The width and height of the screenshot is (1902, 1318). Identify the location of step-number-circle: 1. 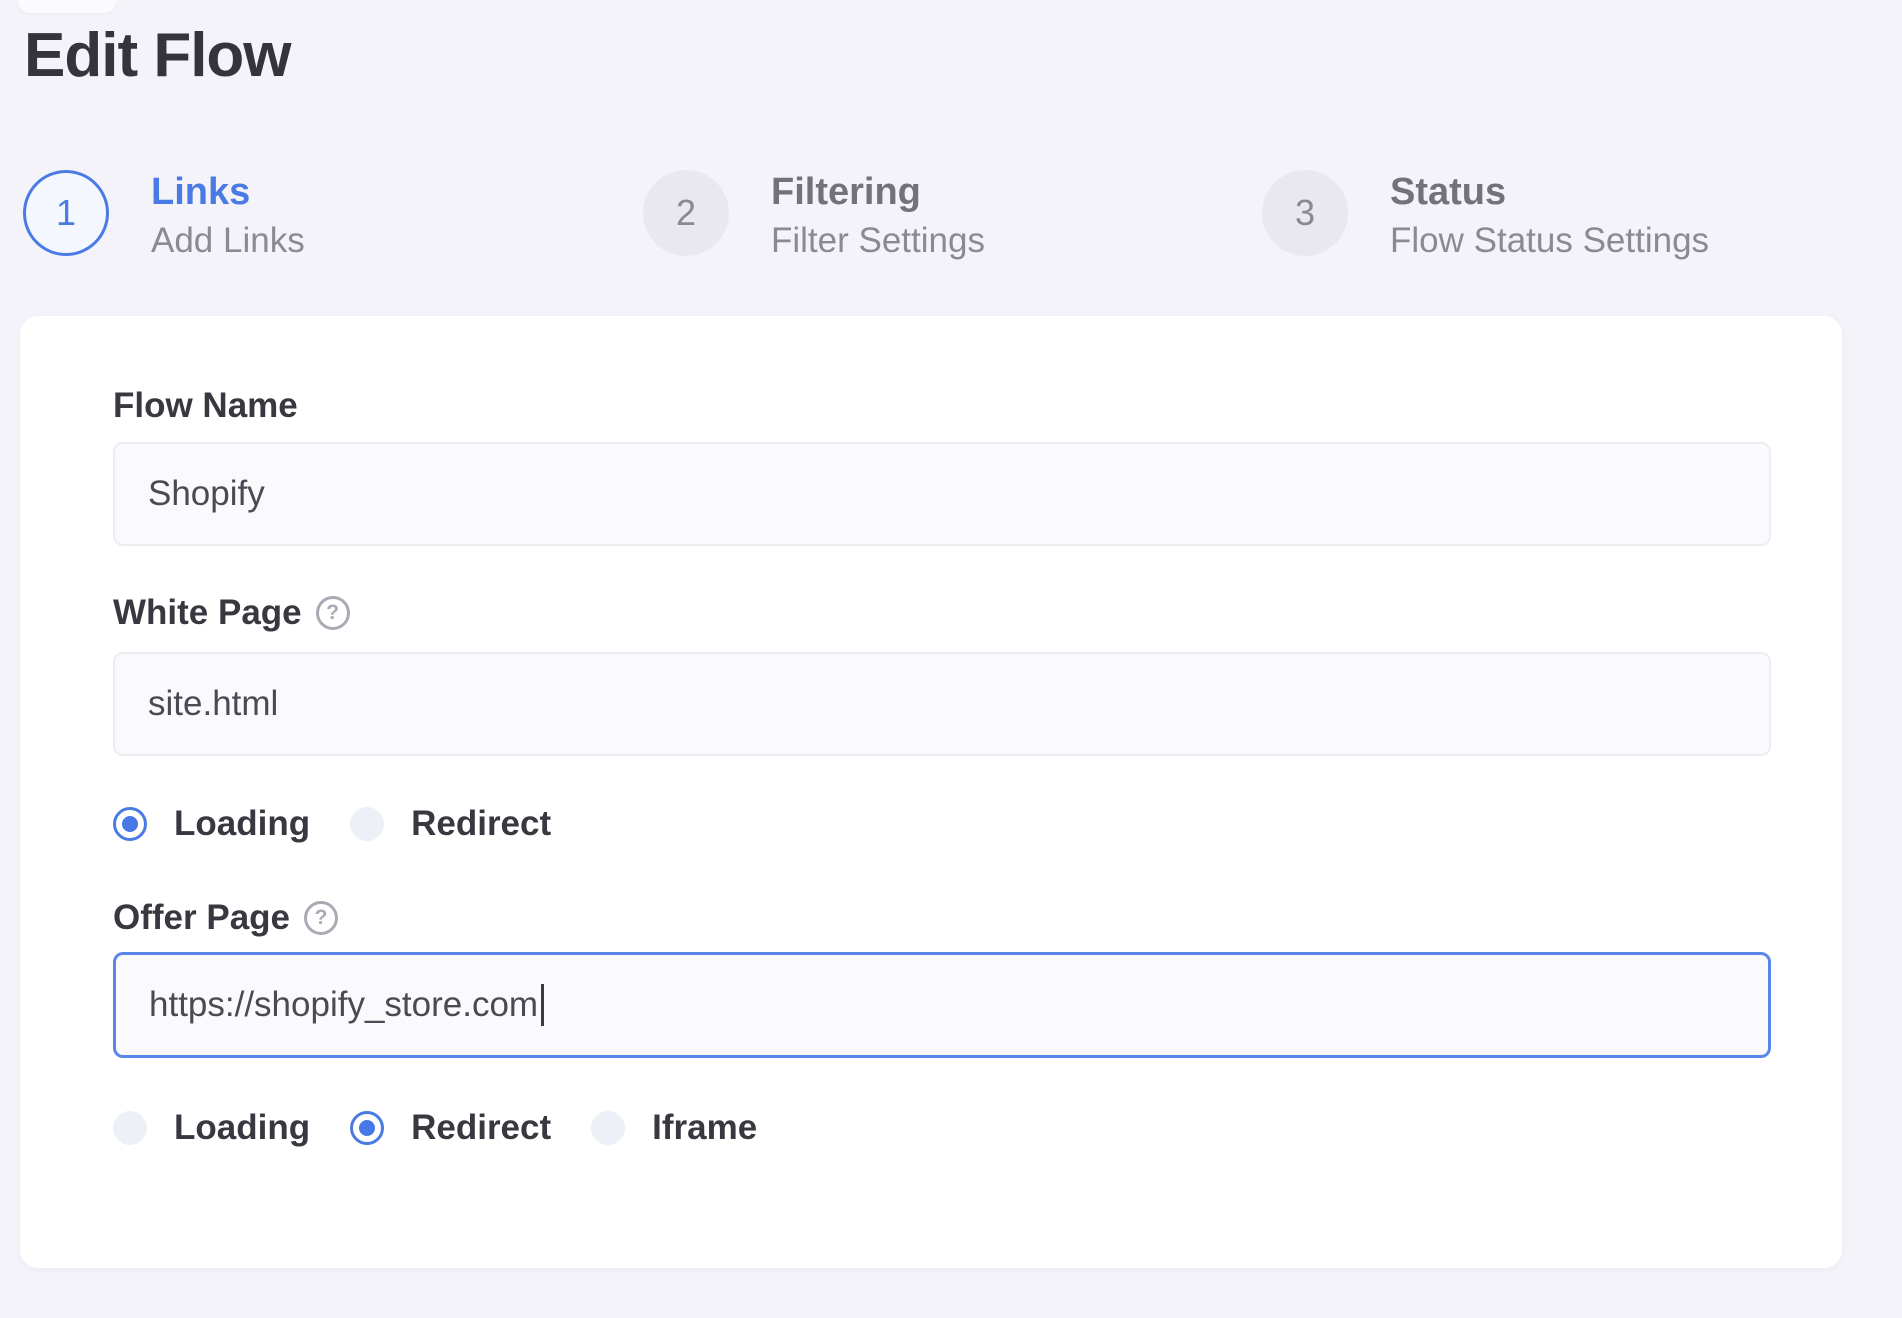
(66, 213).